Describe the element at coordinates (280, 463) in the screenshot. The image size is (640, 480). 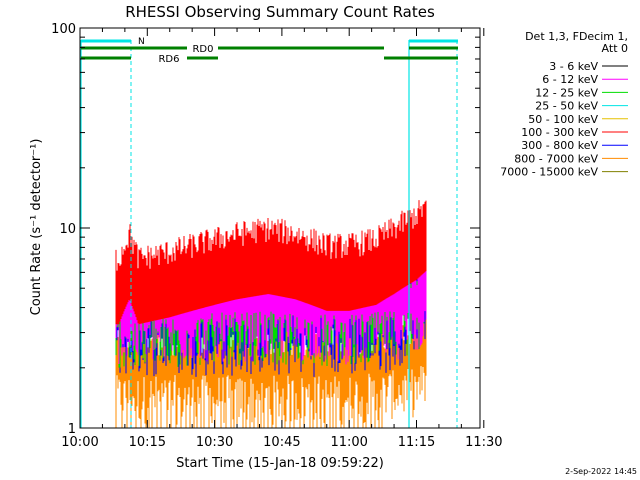
I see `x-axis-label: Start Time (15-Jan-18 09:59:22)` at that location.